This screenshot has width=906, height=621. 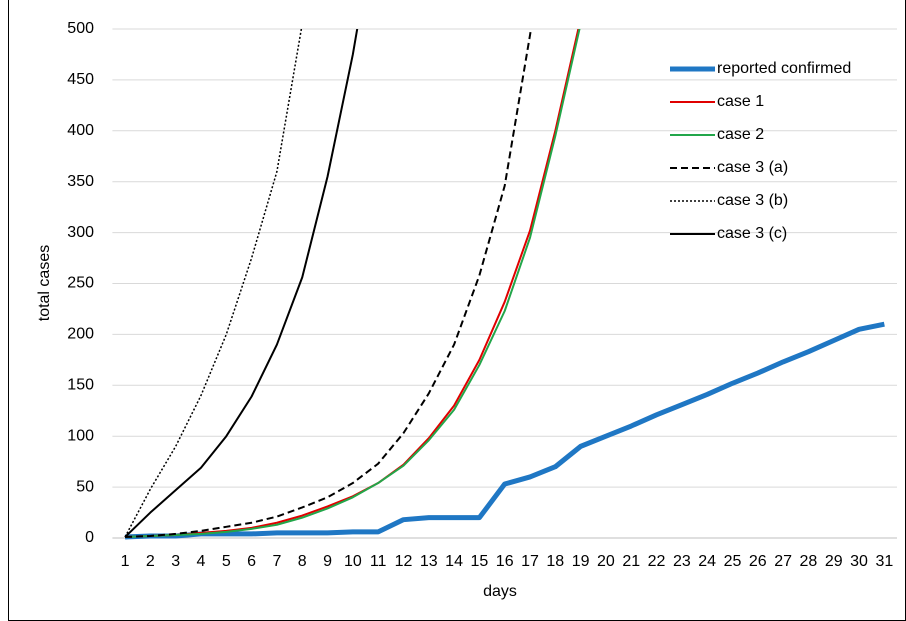 I want to click on x-tick-label: 12, so click(x=404, y=561).